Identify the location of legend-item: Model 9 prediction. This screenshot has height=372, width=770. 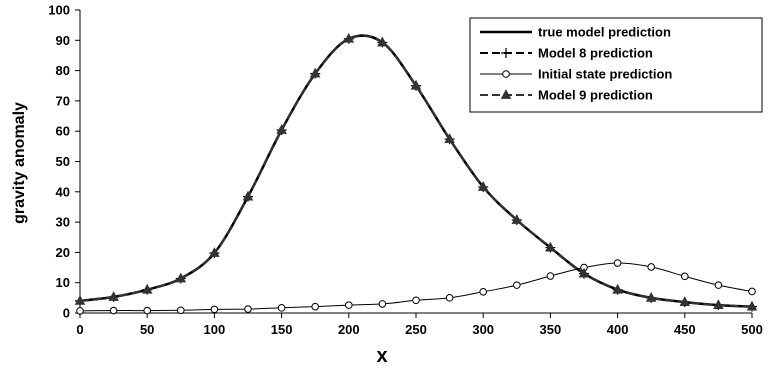
(566, 95).